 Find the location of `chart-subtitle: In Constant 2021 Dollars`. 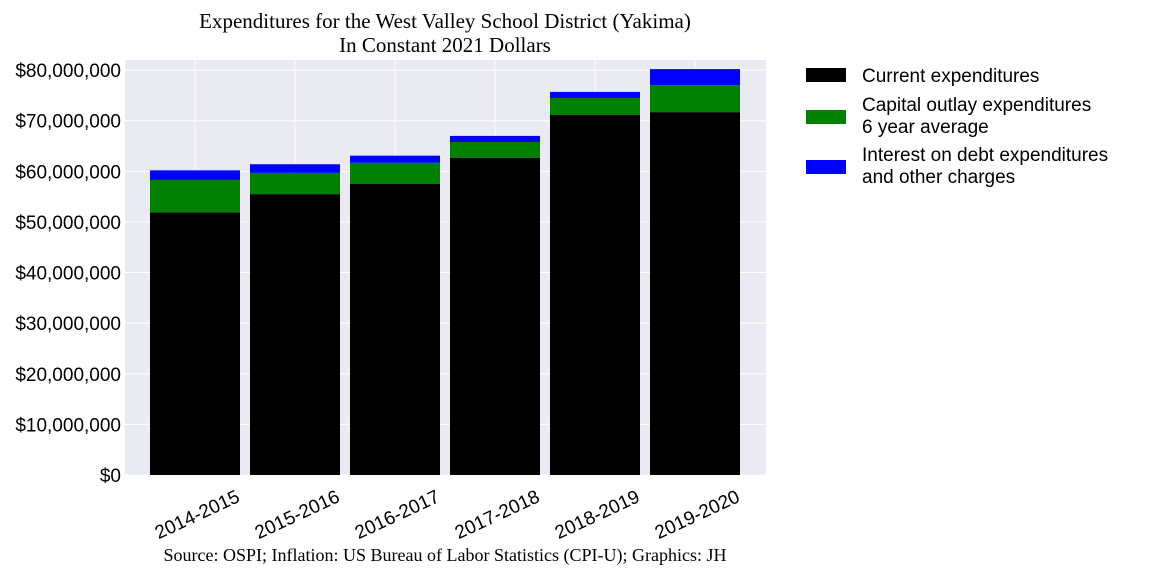

chart-subtitle: In Constant 2021 Dollars is located at coordinates (445, 45).